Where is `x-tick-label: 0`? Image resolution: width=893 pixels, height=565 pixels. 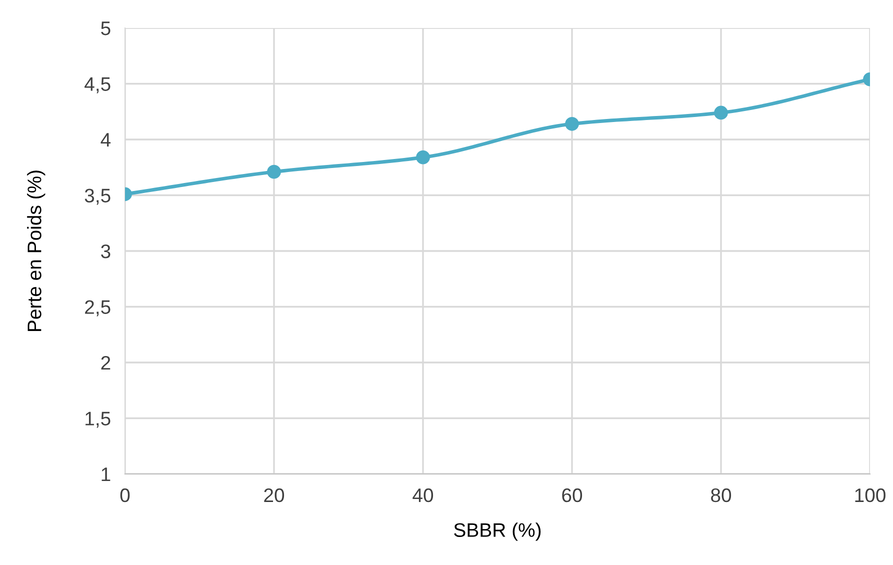 x-tick-label: 0 is located at coordinates (125, 495).